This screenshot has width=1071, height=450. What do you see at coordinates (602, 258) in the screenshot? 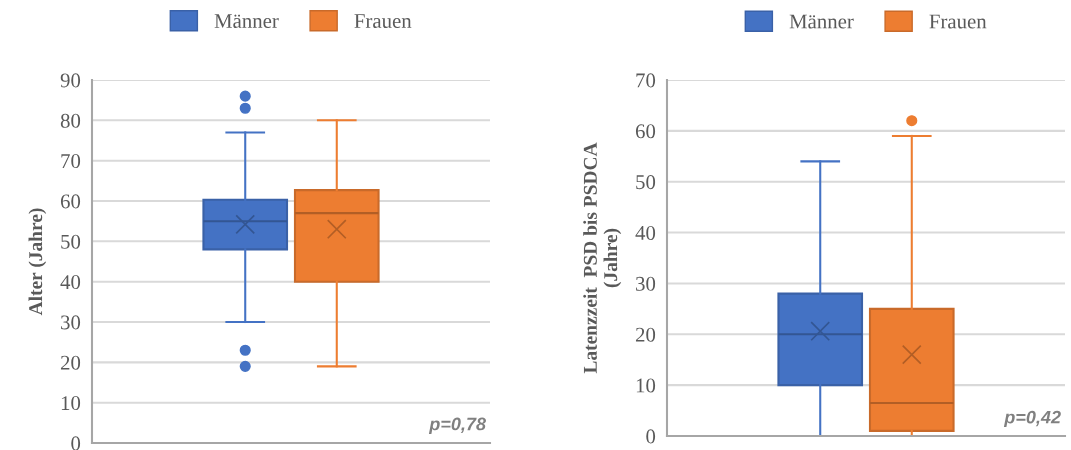
I see `y-axis-title: Latenzzeit PSD bis PSDCA (Jahre)` at bounding box center [602, 258].